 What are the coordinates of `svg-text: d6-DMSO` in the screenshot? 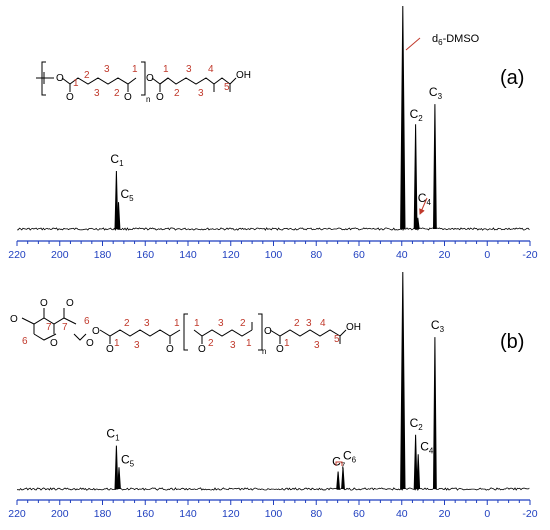 It's located at (456, 40).